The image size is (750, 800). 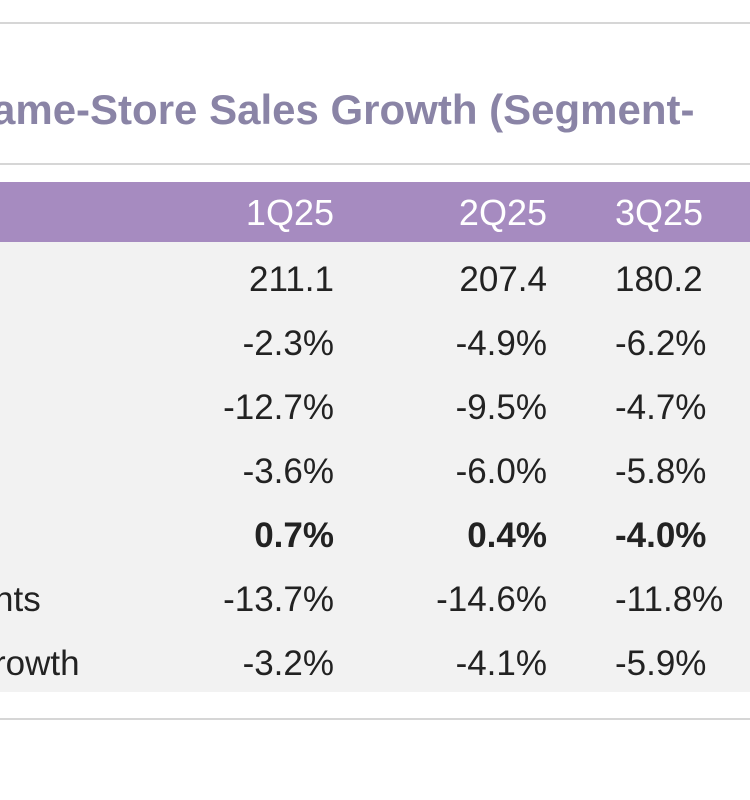 What do you see at coordinates (669, 599) in the screenshot?
I see `table-cell: -11.8%` at bounding box center [669, 599].